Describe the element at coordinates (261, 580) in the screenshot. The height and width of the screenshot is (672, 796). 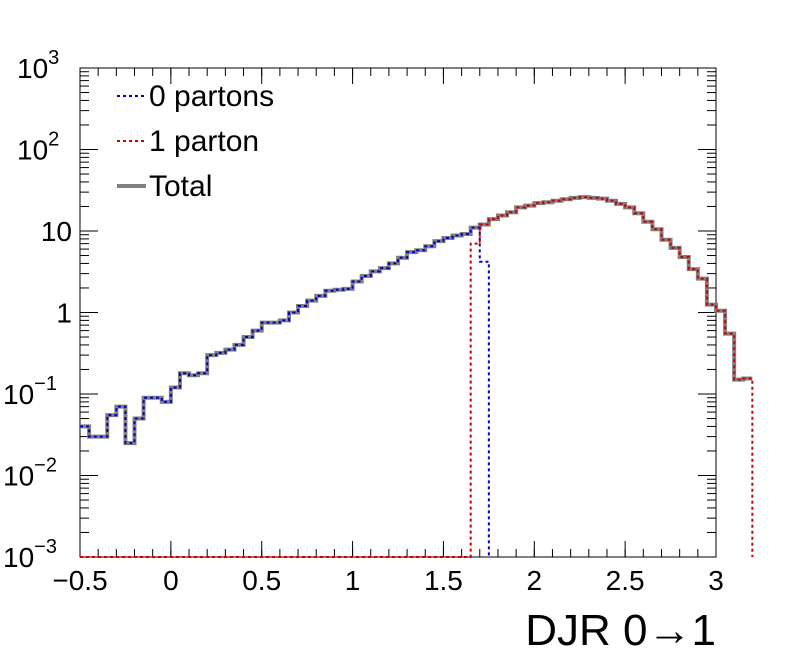
I see `x-tick-label: 0.5` at that location.